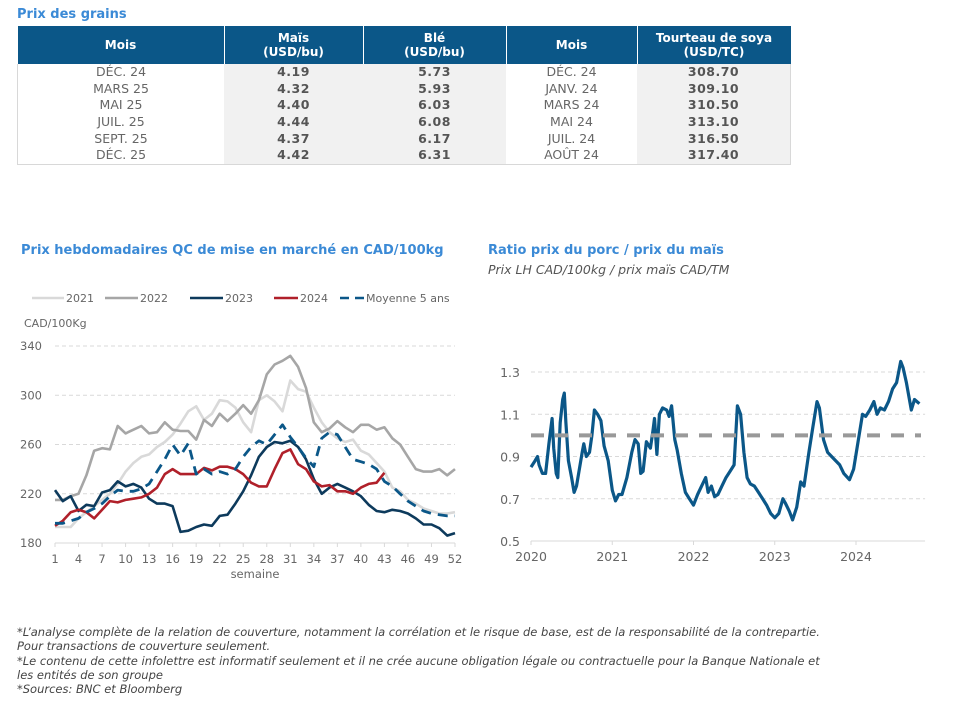  What do you see at coordinates (775, 556) in the screenshot?
I see `x-tick-label: 2023` at bounding box center [775, 556].